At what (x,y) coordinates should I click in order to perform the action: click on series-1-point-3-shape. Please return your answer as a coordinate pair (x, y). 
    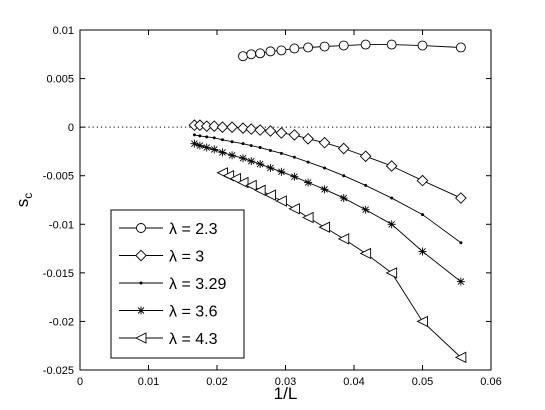
    Looking at the image, I should click on (260, 53).